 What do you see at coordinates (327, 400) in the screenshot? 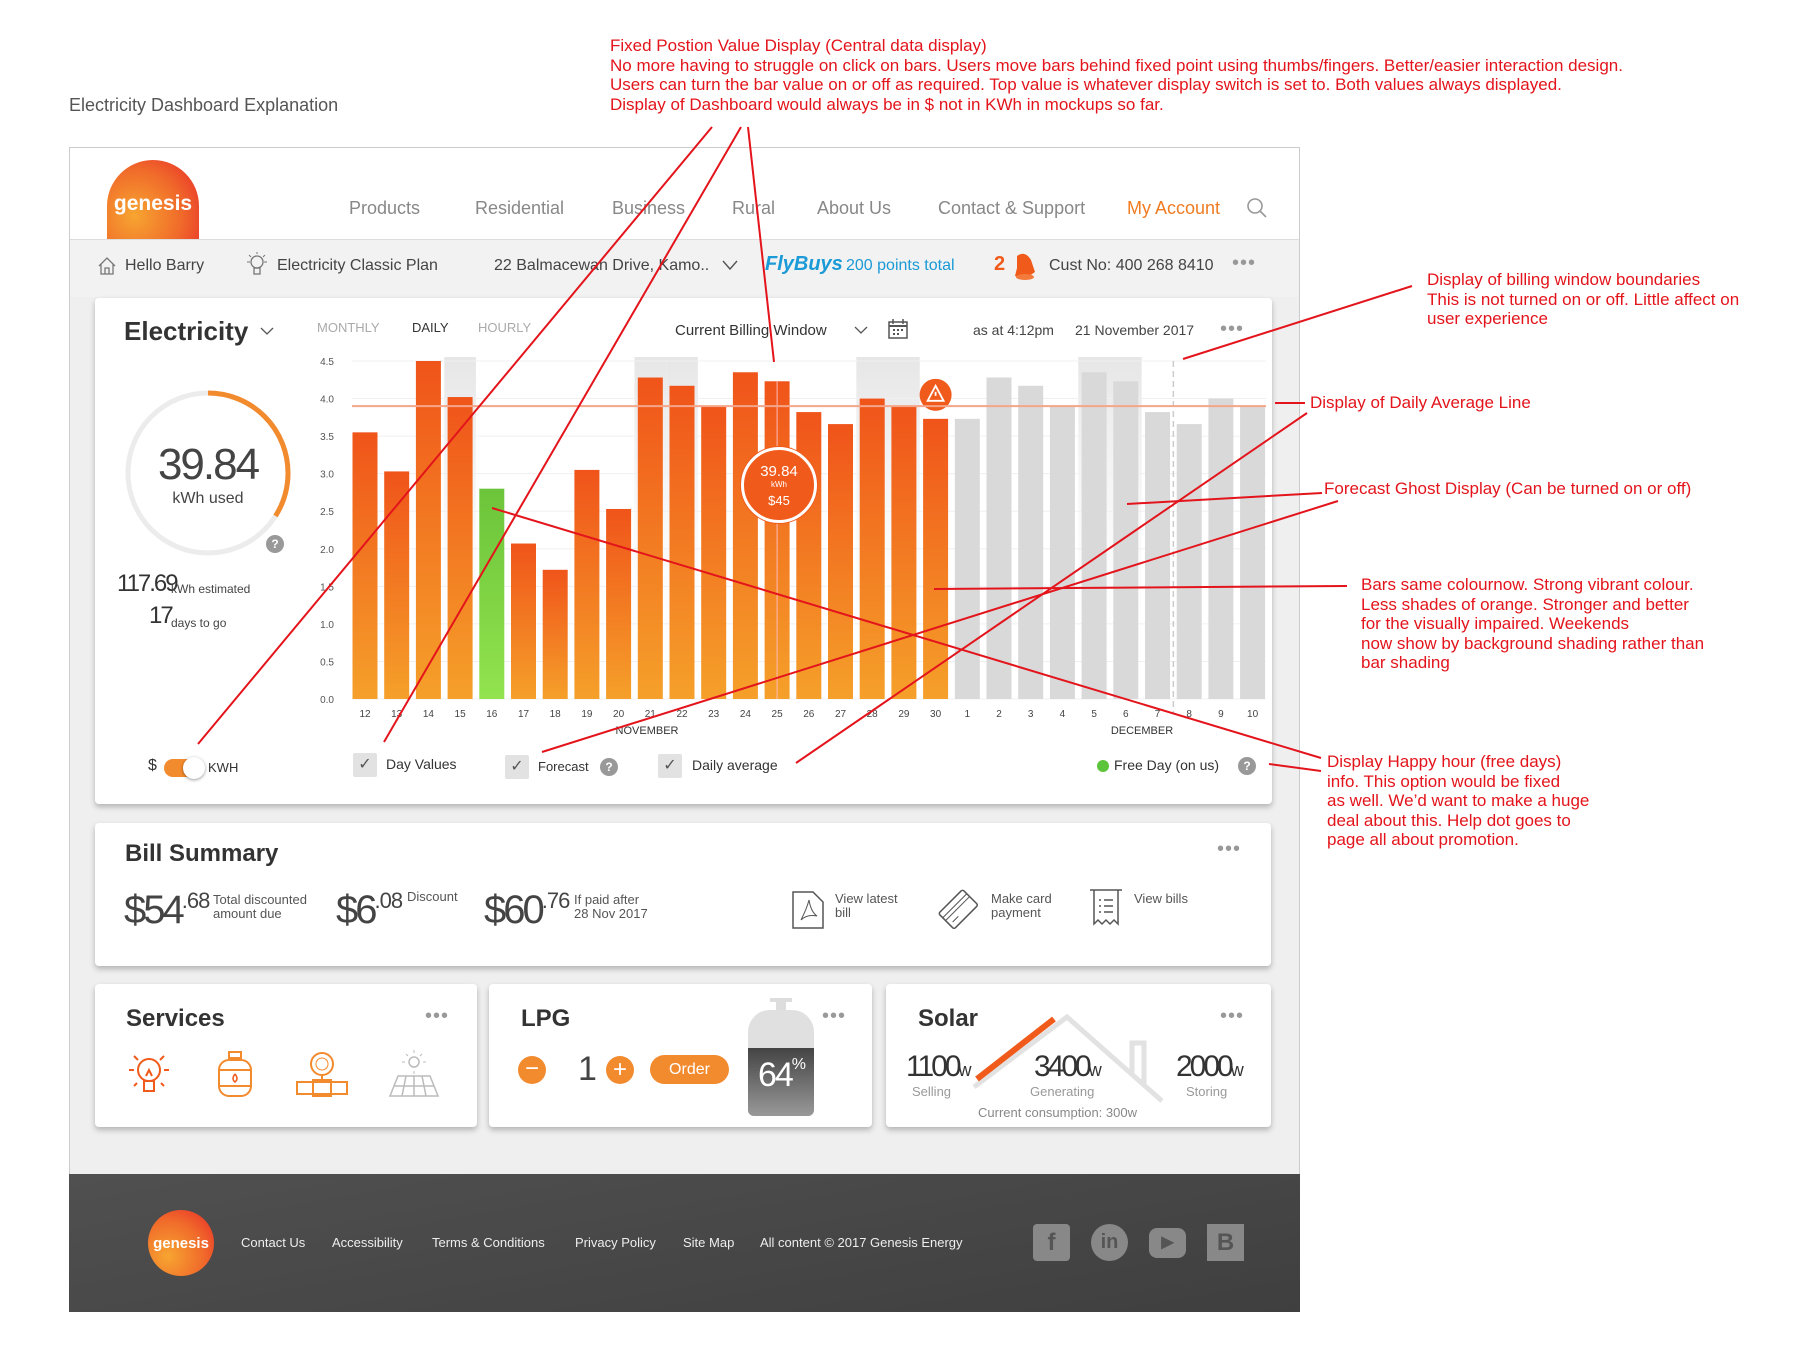
I see `y-tick-label: 4.0` at bounding box center [327, 400].